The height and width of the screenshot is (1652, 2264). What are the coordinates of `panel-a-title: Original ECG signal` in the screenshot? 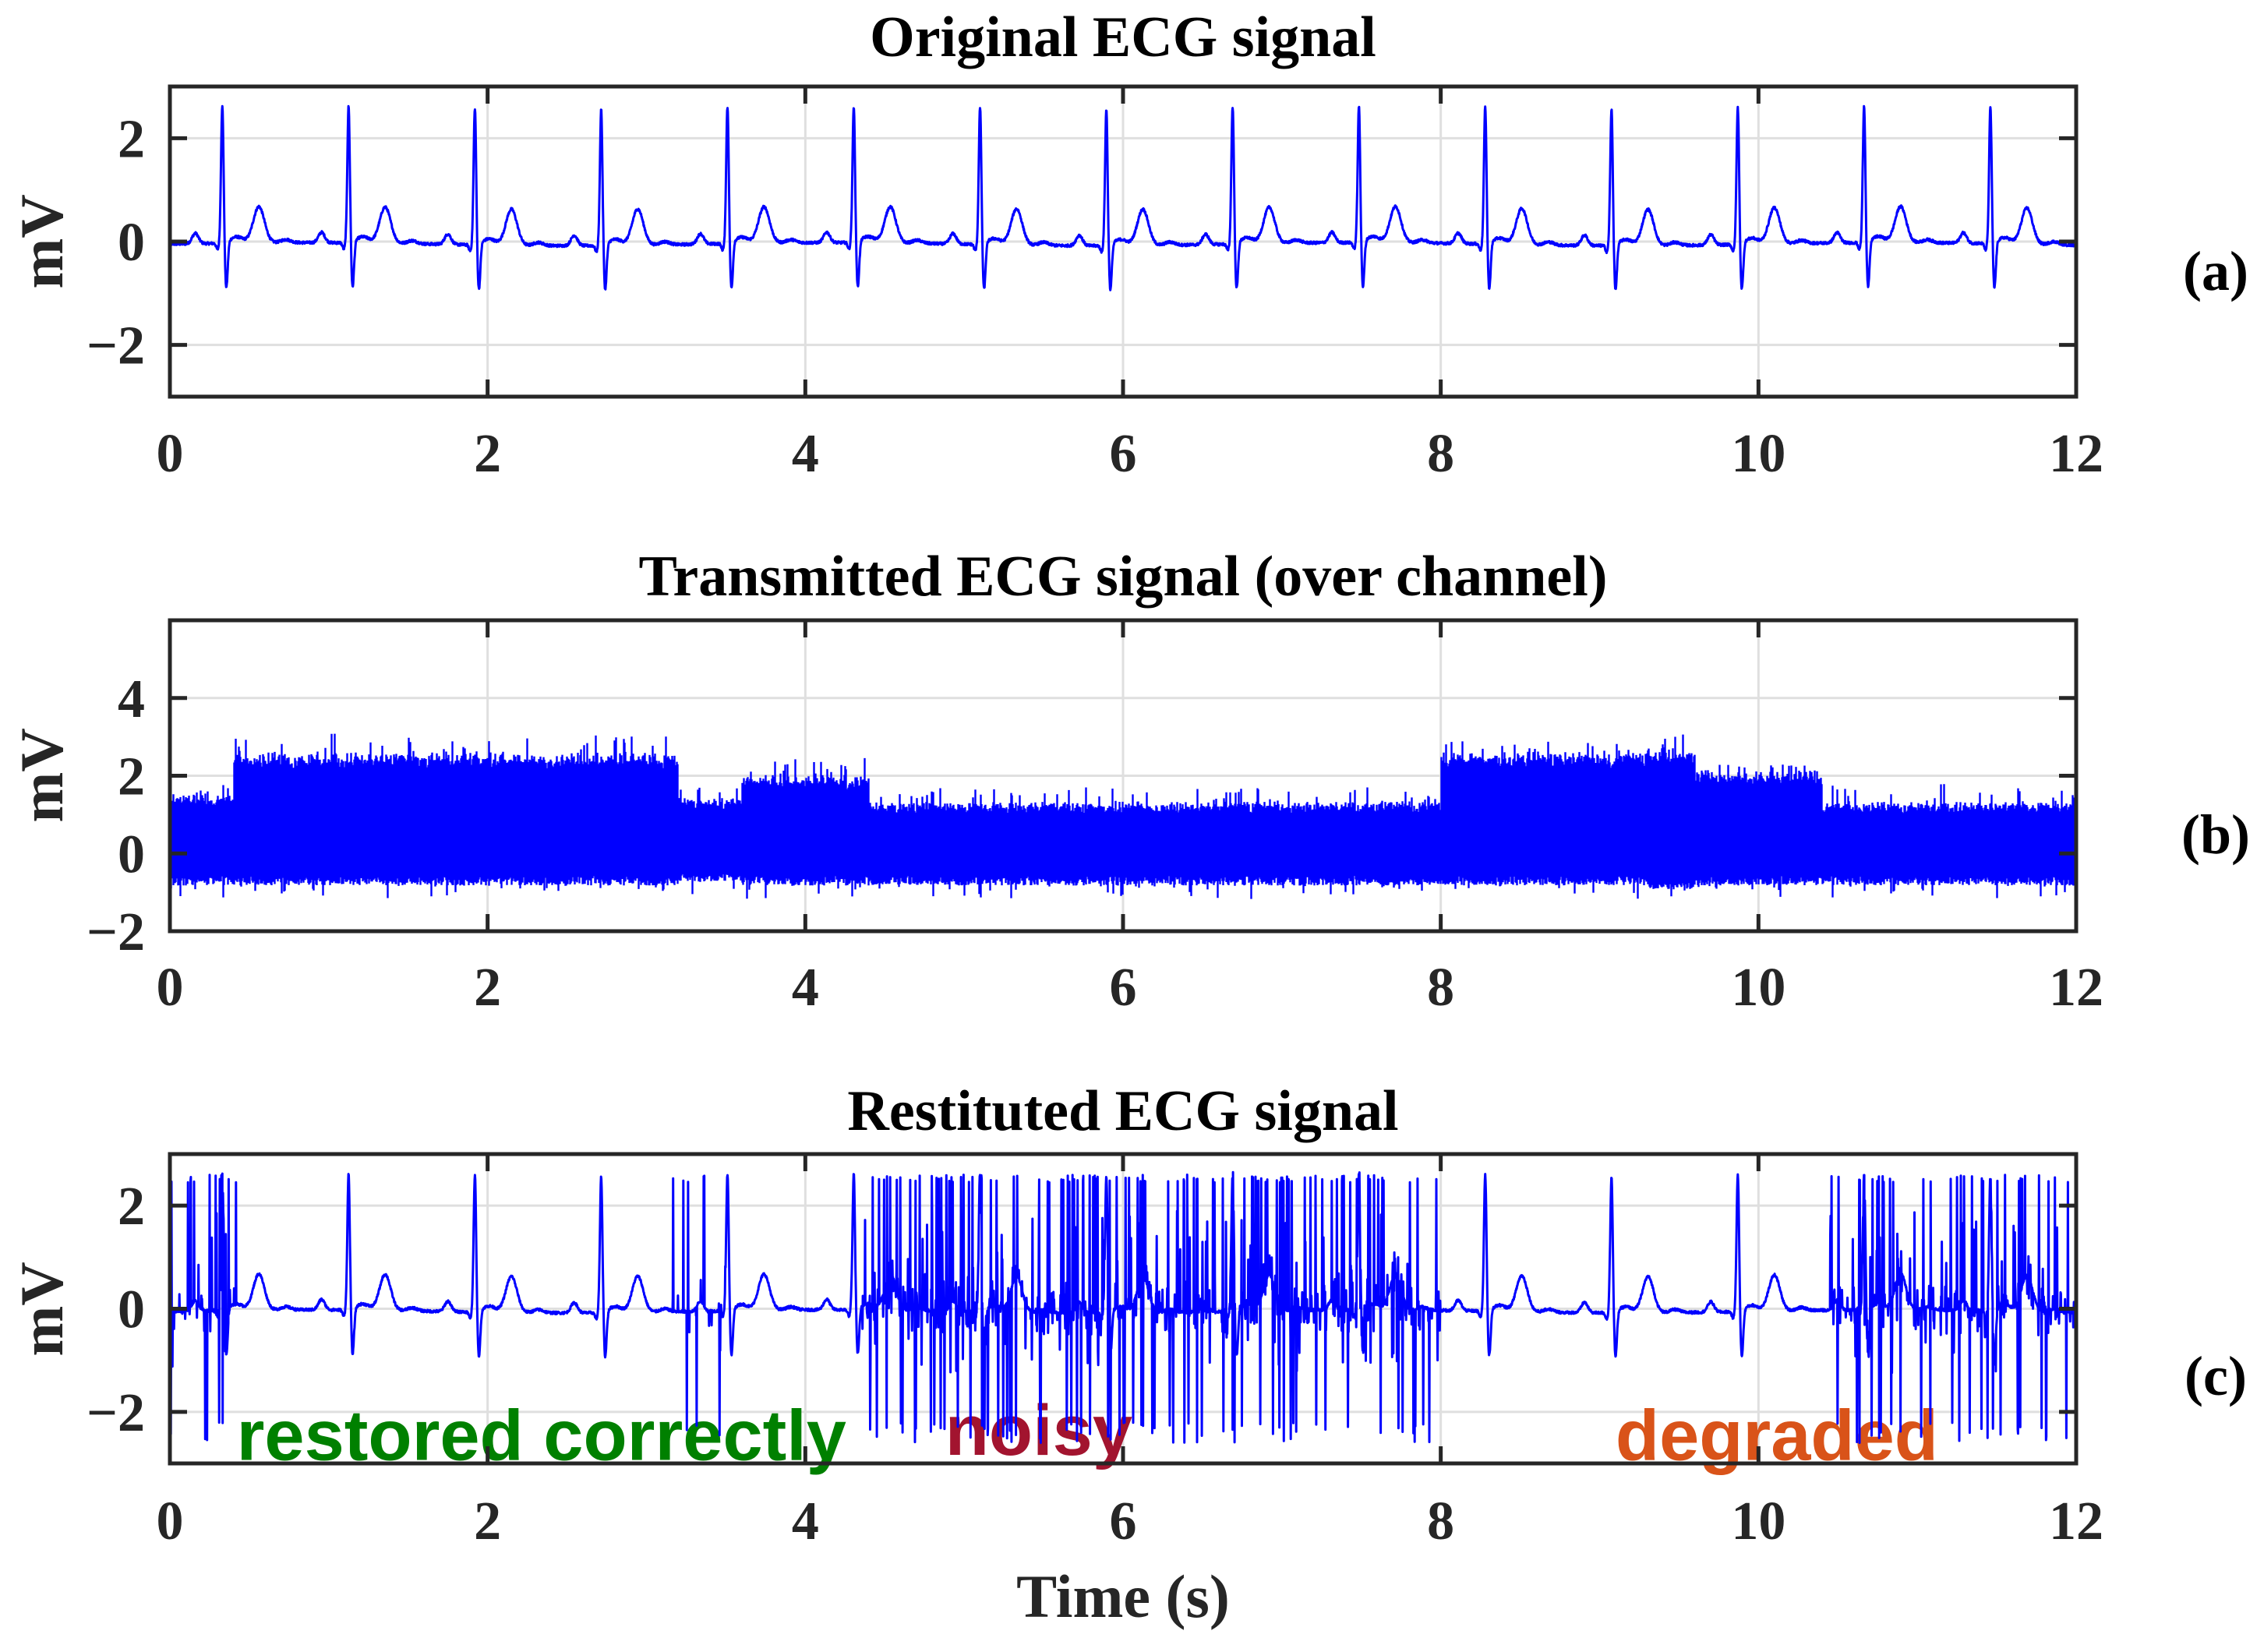 It's located at (1123, 37).